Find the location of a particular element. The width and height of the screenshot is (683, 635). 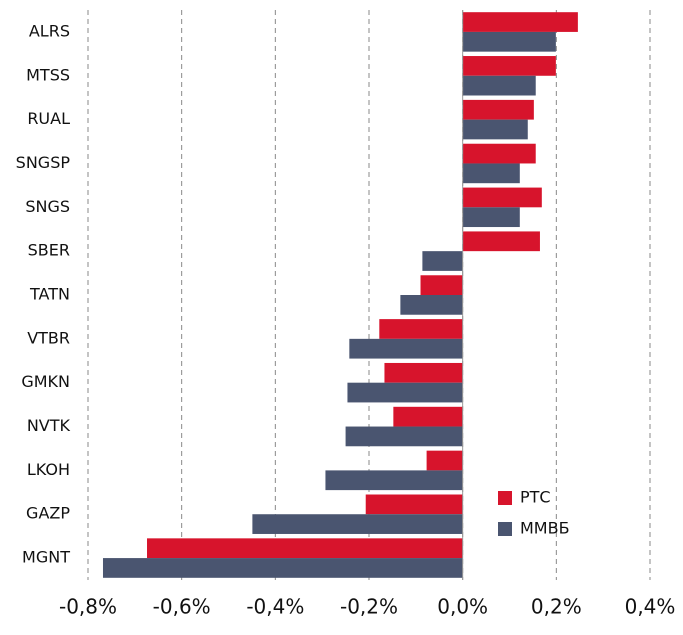

y-tick-label: VTBR is located at coordinates (48, 337).